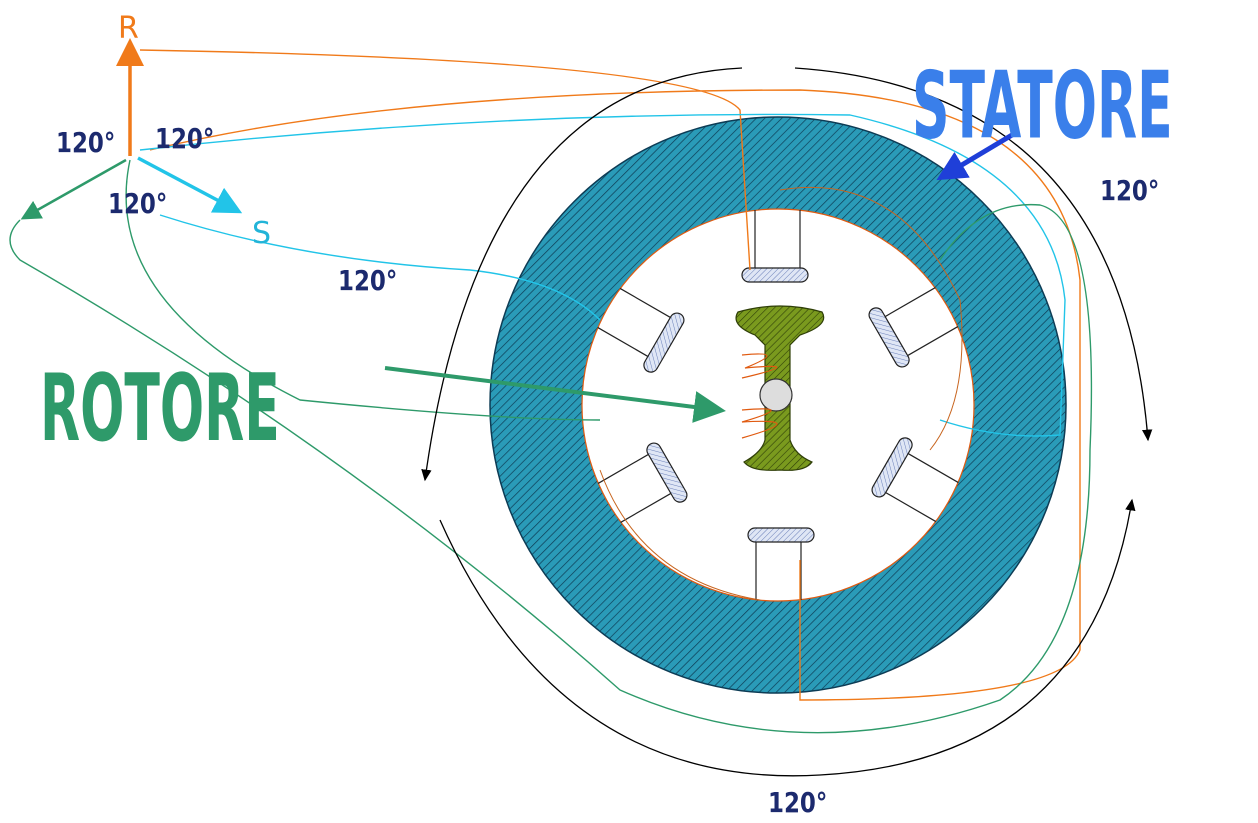 Image resolution: width=1258 pixels, height=823 pixels. I want to click on phasors, so click(131, 129).